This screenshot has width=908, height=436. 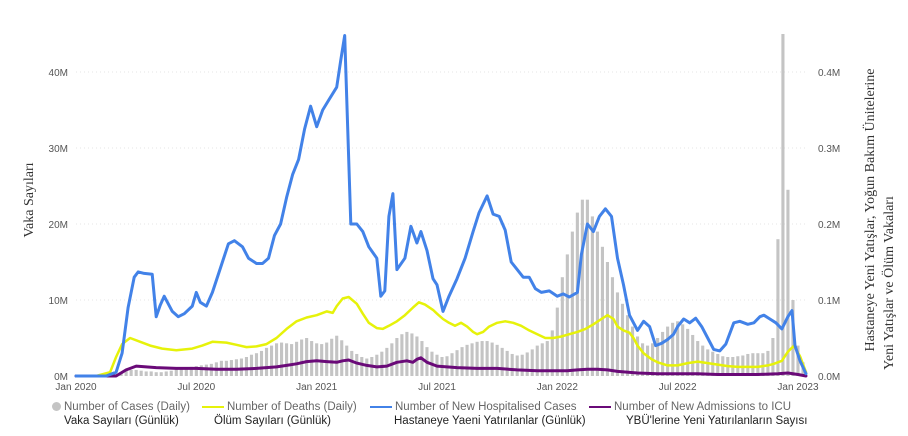 What do you see at coordinates (61, 377) in the screenshot?
I see `left-tick-label: 0M` at bounding box center [61, 377].